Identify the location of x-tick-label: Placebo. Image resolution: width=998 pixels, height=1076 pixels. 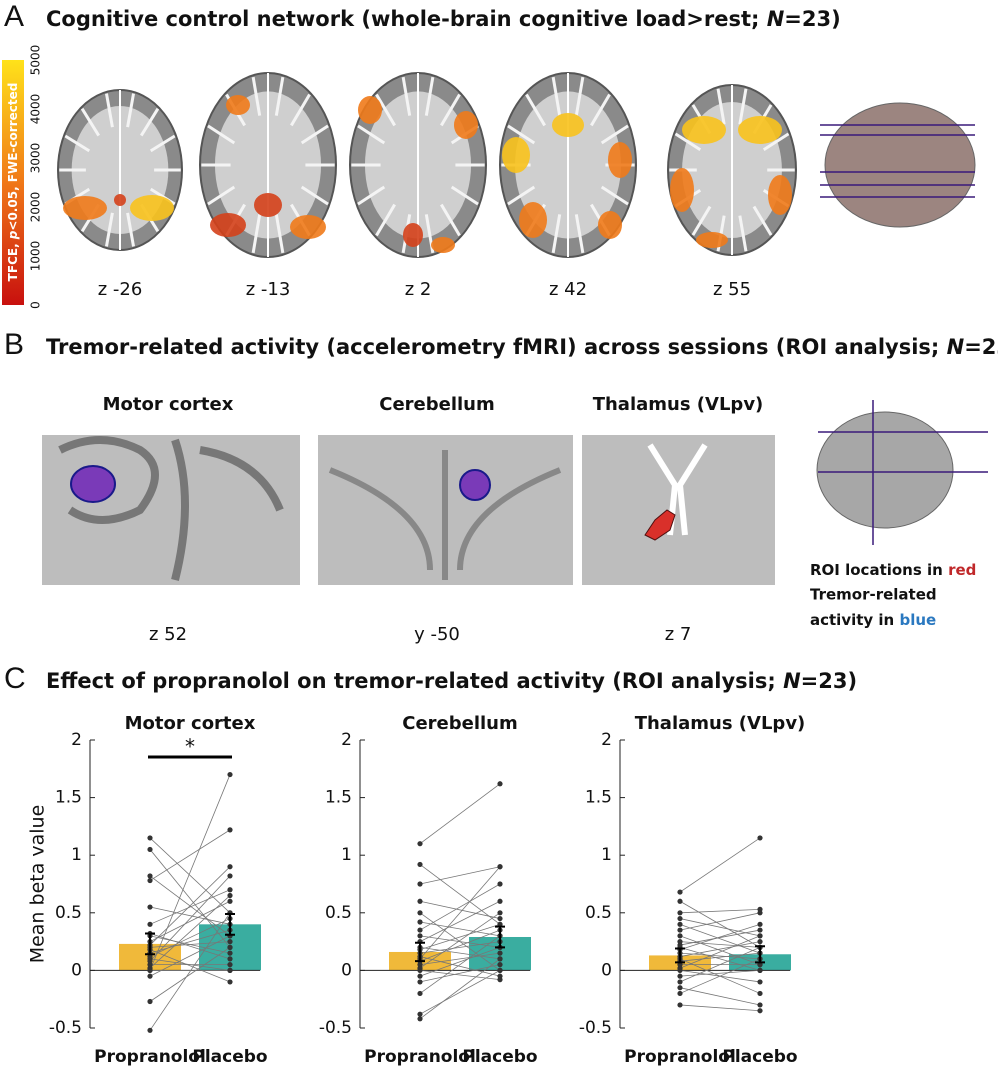
(499, 1057).